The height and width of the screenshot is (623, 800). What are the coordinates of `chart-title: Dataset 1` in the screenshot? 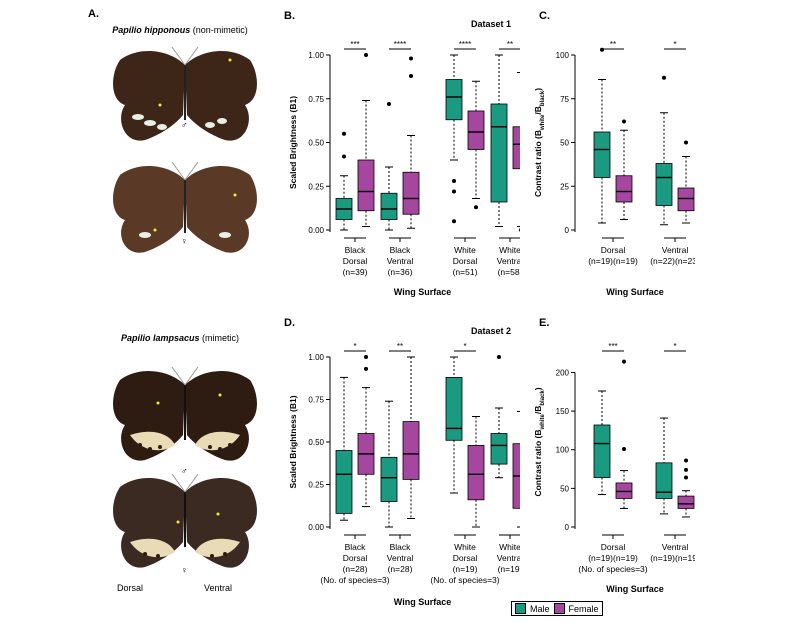 It's located at (491, 24).